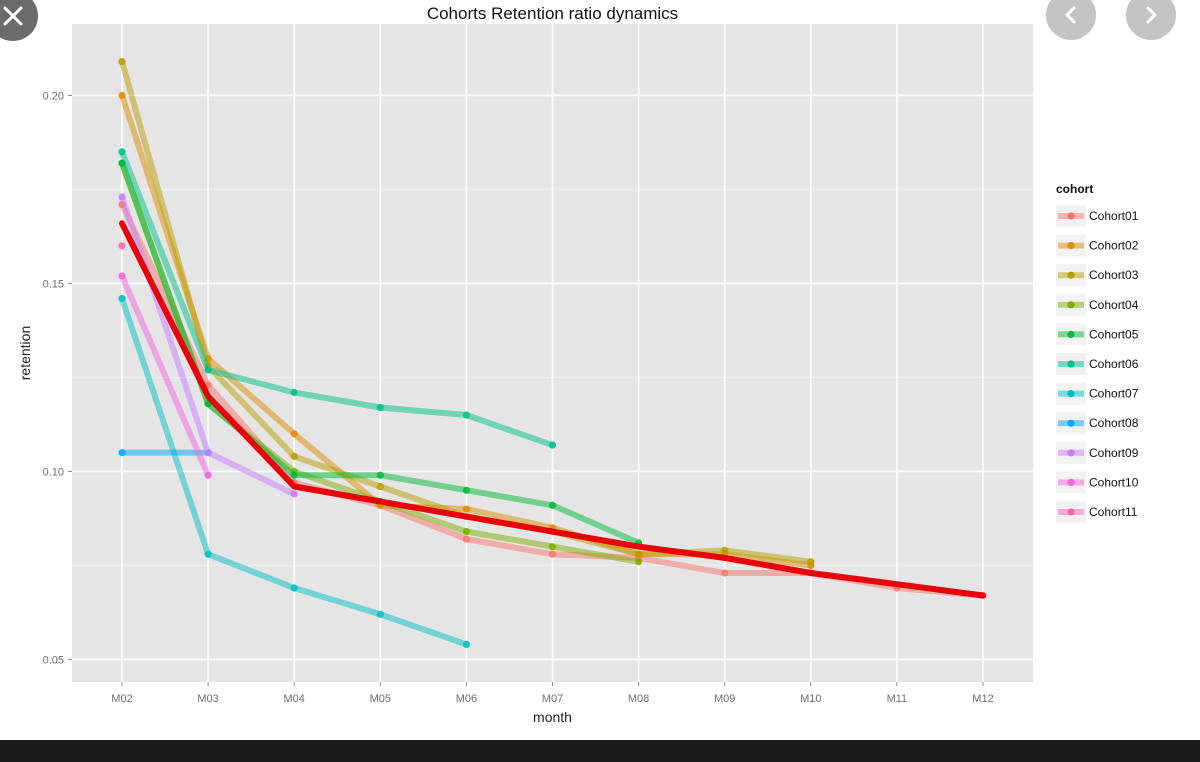 This screenshot has height=762, width=1200. I want to click on next-button, so click(1151, 20).